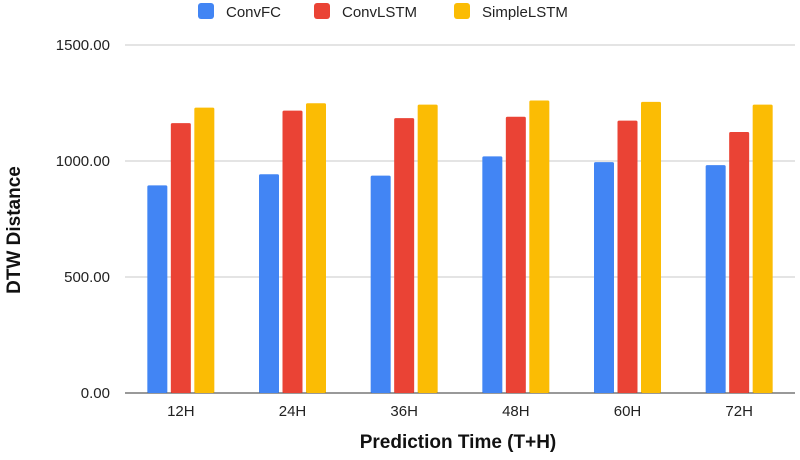 The image size is (800, 460). What do you see at coordinates (380, 284) in the screenshot?
I see `bar-convfc-36h` at bounding box center [380, 284].